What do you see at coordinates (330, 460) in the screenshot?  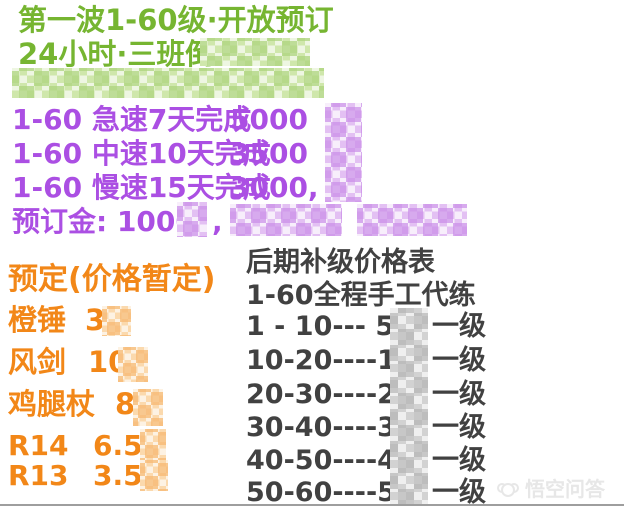 I see `level-range: 40-50----40` at bounding box center [330, 460].